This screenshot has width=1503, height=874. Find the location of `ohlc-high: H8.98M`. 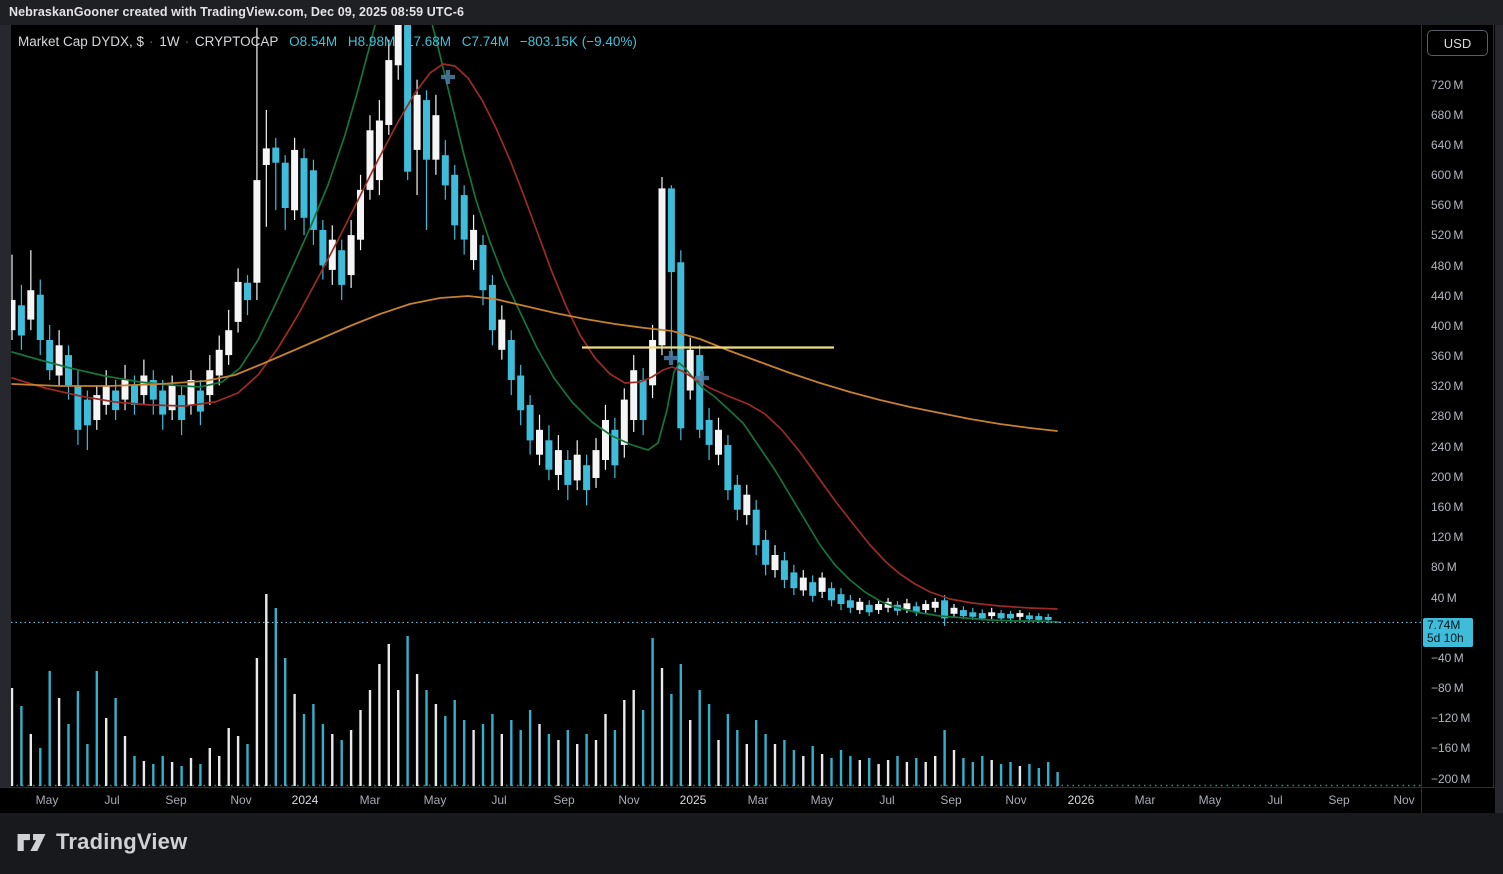

ohlc-high: H8.98M is located at coordinates (371, 41).